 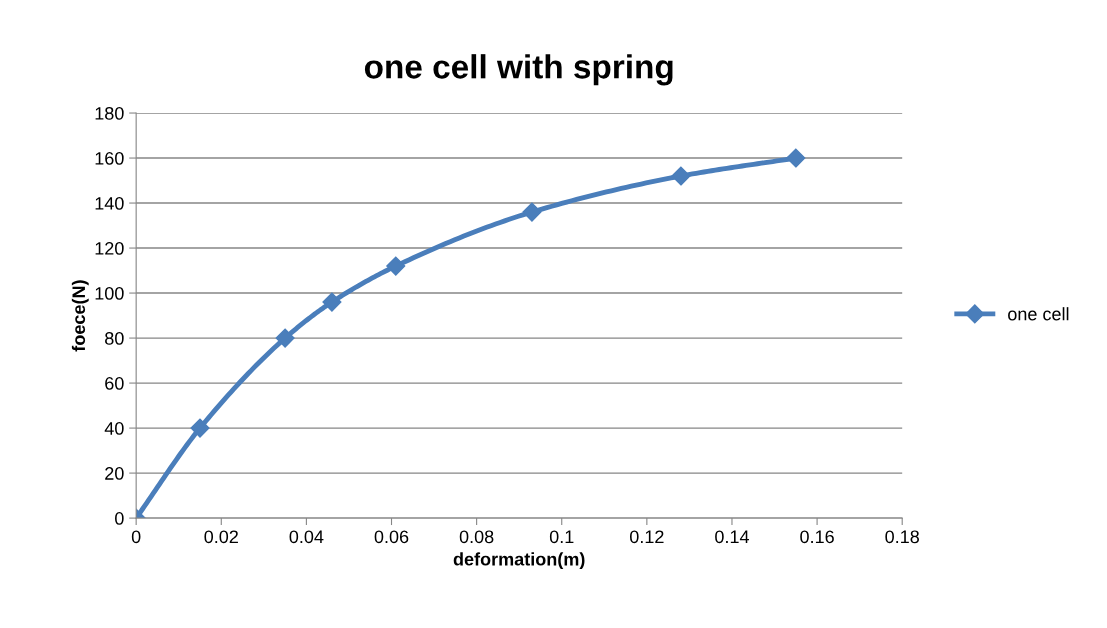 What do you see at coordinates (306, 537) in the screenshot?
I see `x-tick-label: 0.04` at bounding box center [306, 537].